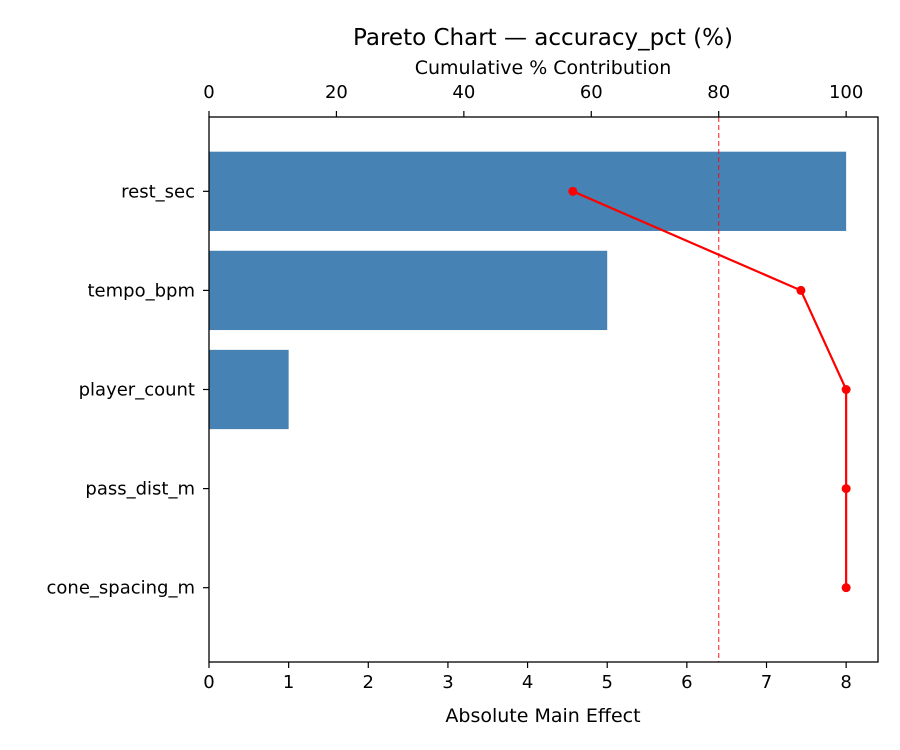 This screenshot has width=900, height=750. Describe the element at coordinates (408, 290) in the screenshot. I see `bar-tempo_bpm` at that location.